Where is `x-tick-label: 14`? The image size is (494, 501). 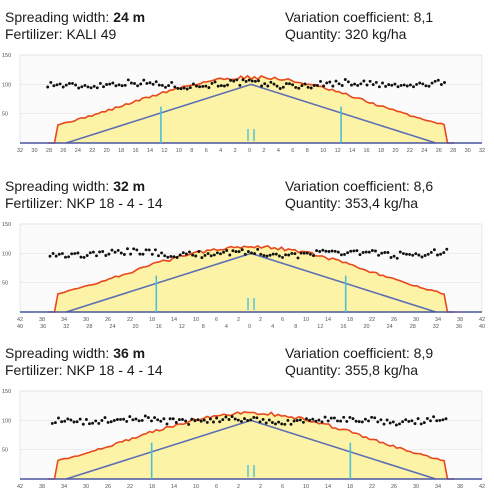
x-tick-label: 14 is located at coordinates (174, 487).